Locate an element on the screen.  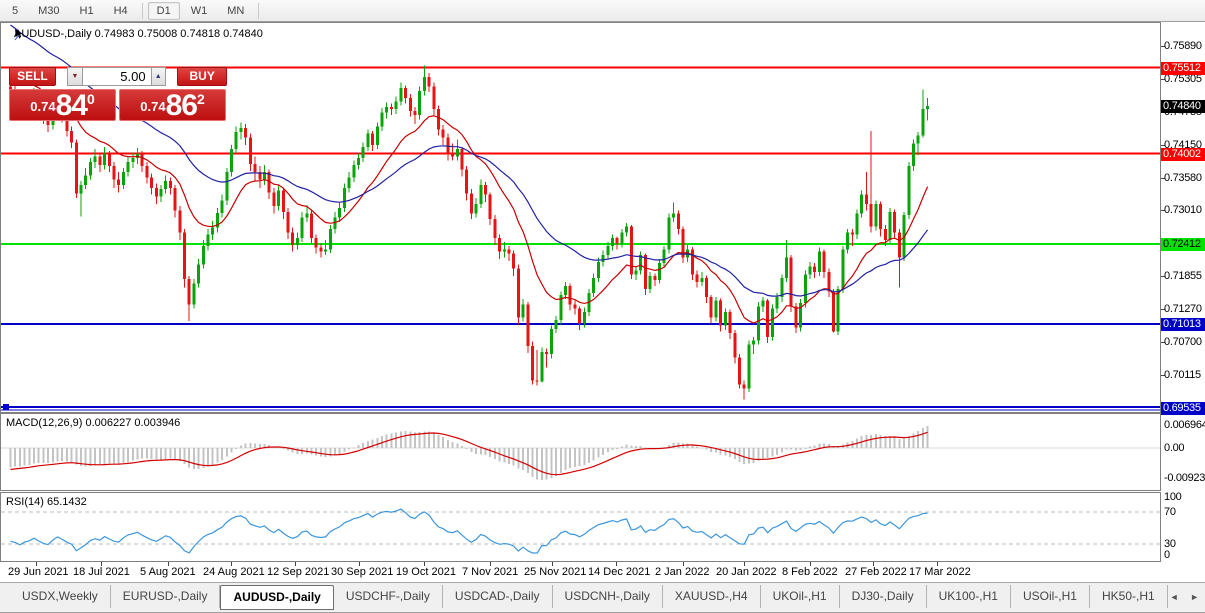
chart-tab-xauusd: XAUUSD-,H4 is located at coordinates (712, 596).